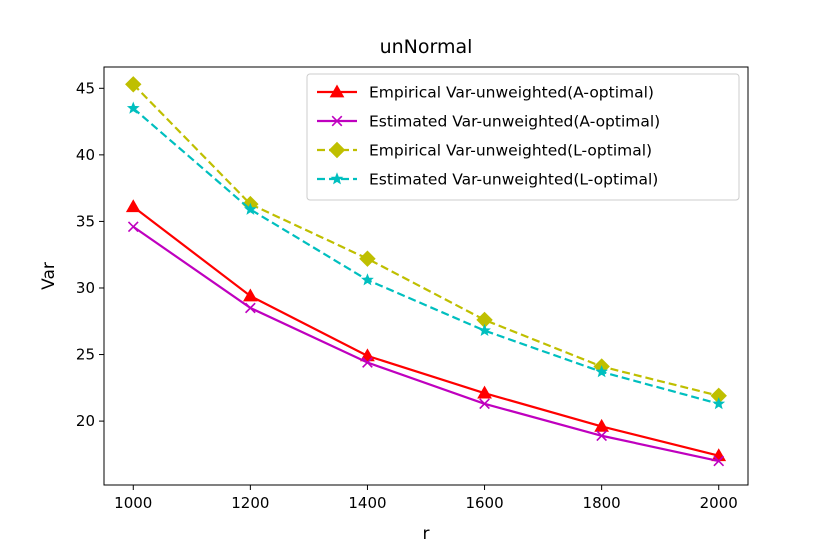  Describe the element at coordinates (367, 503) in the screenshot. I see `x-tick-label: 1400` at that location.